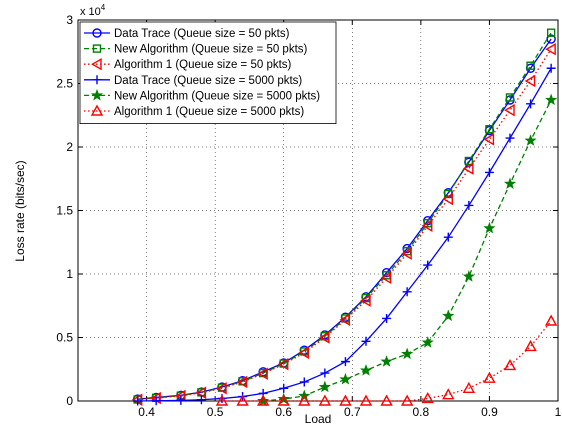  I want to click on x-tick-label: 0.8, so click(421, 412).